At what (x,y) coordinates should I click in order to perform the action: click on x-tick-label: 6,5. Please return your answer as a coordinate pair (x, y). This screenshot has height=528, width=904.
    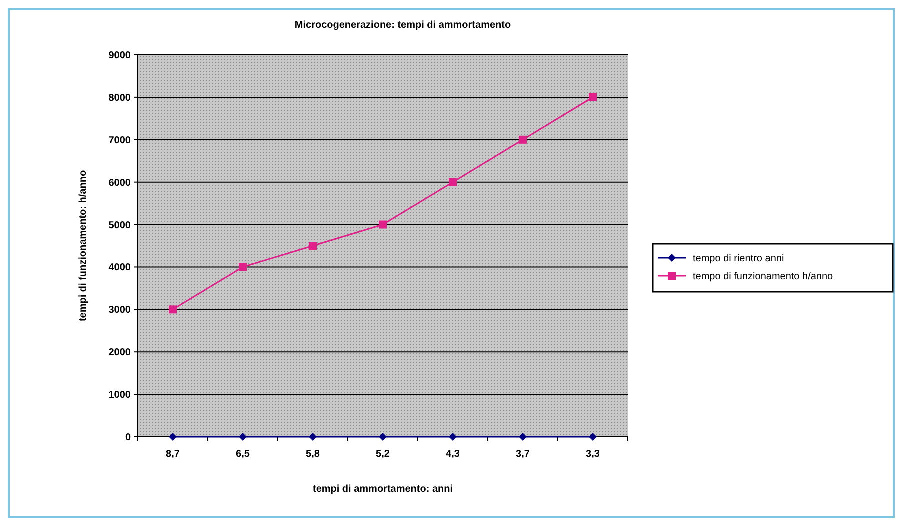
    Looking at the image, I should click on (243, 454).